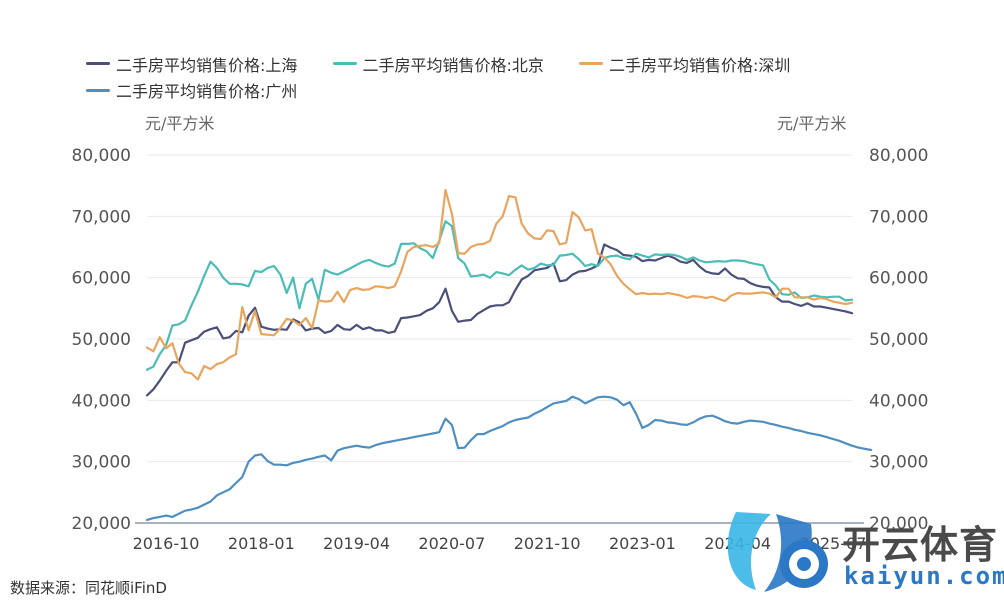 The image size is (1004, 611). What do you see at coordinates (453, 65) in the screenshot?
I see `legend-label-beijing: 二手房平均销售价格:北京` at bounding box center [453, 65].